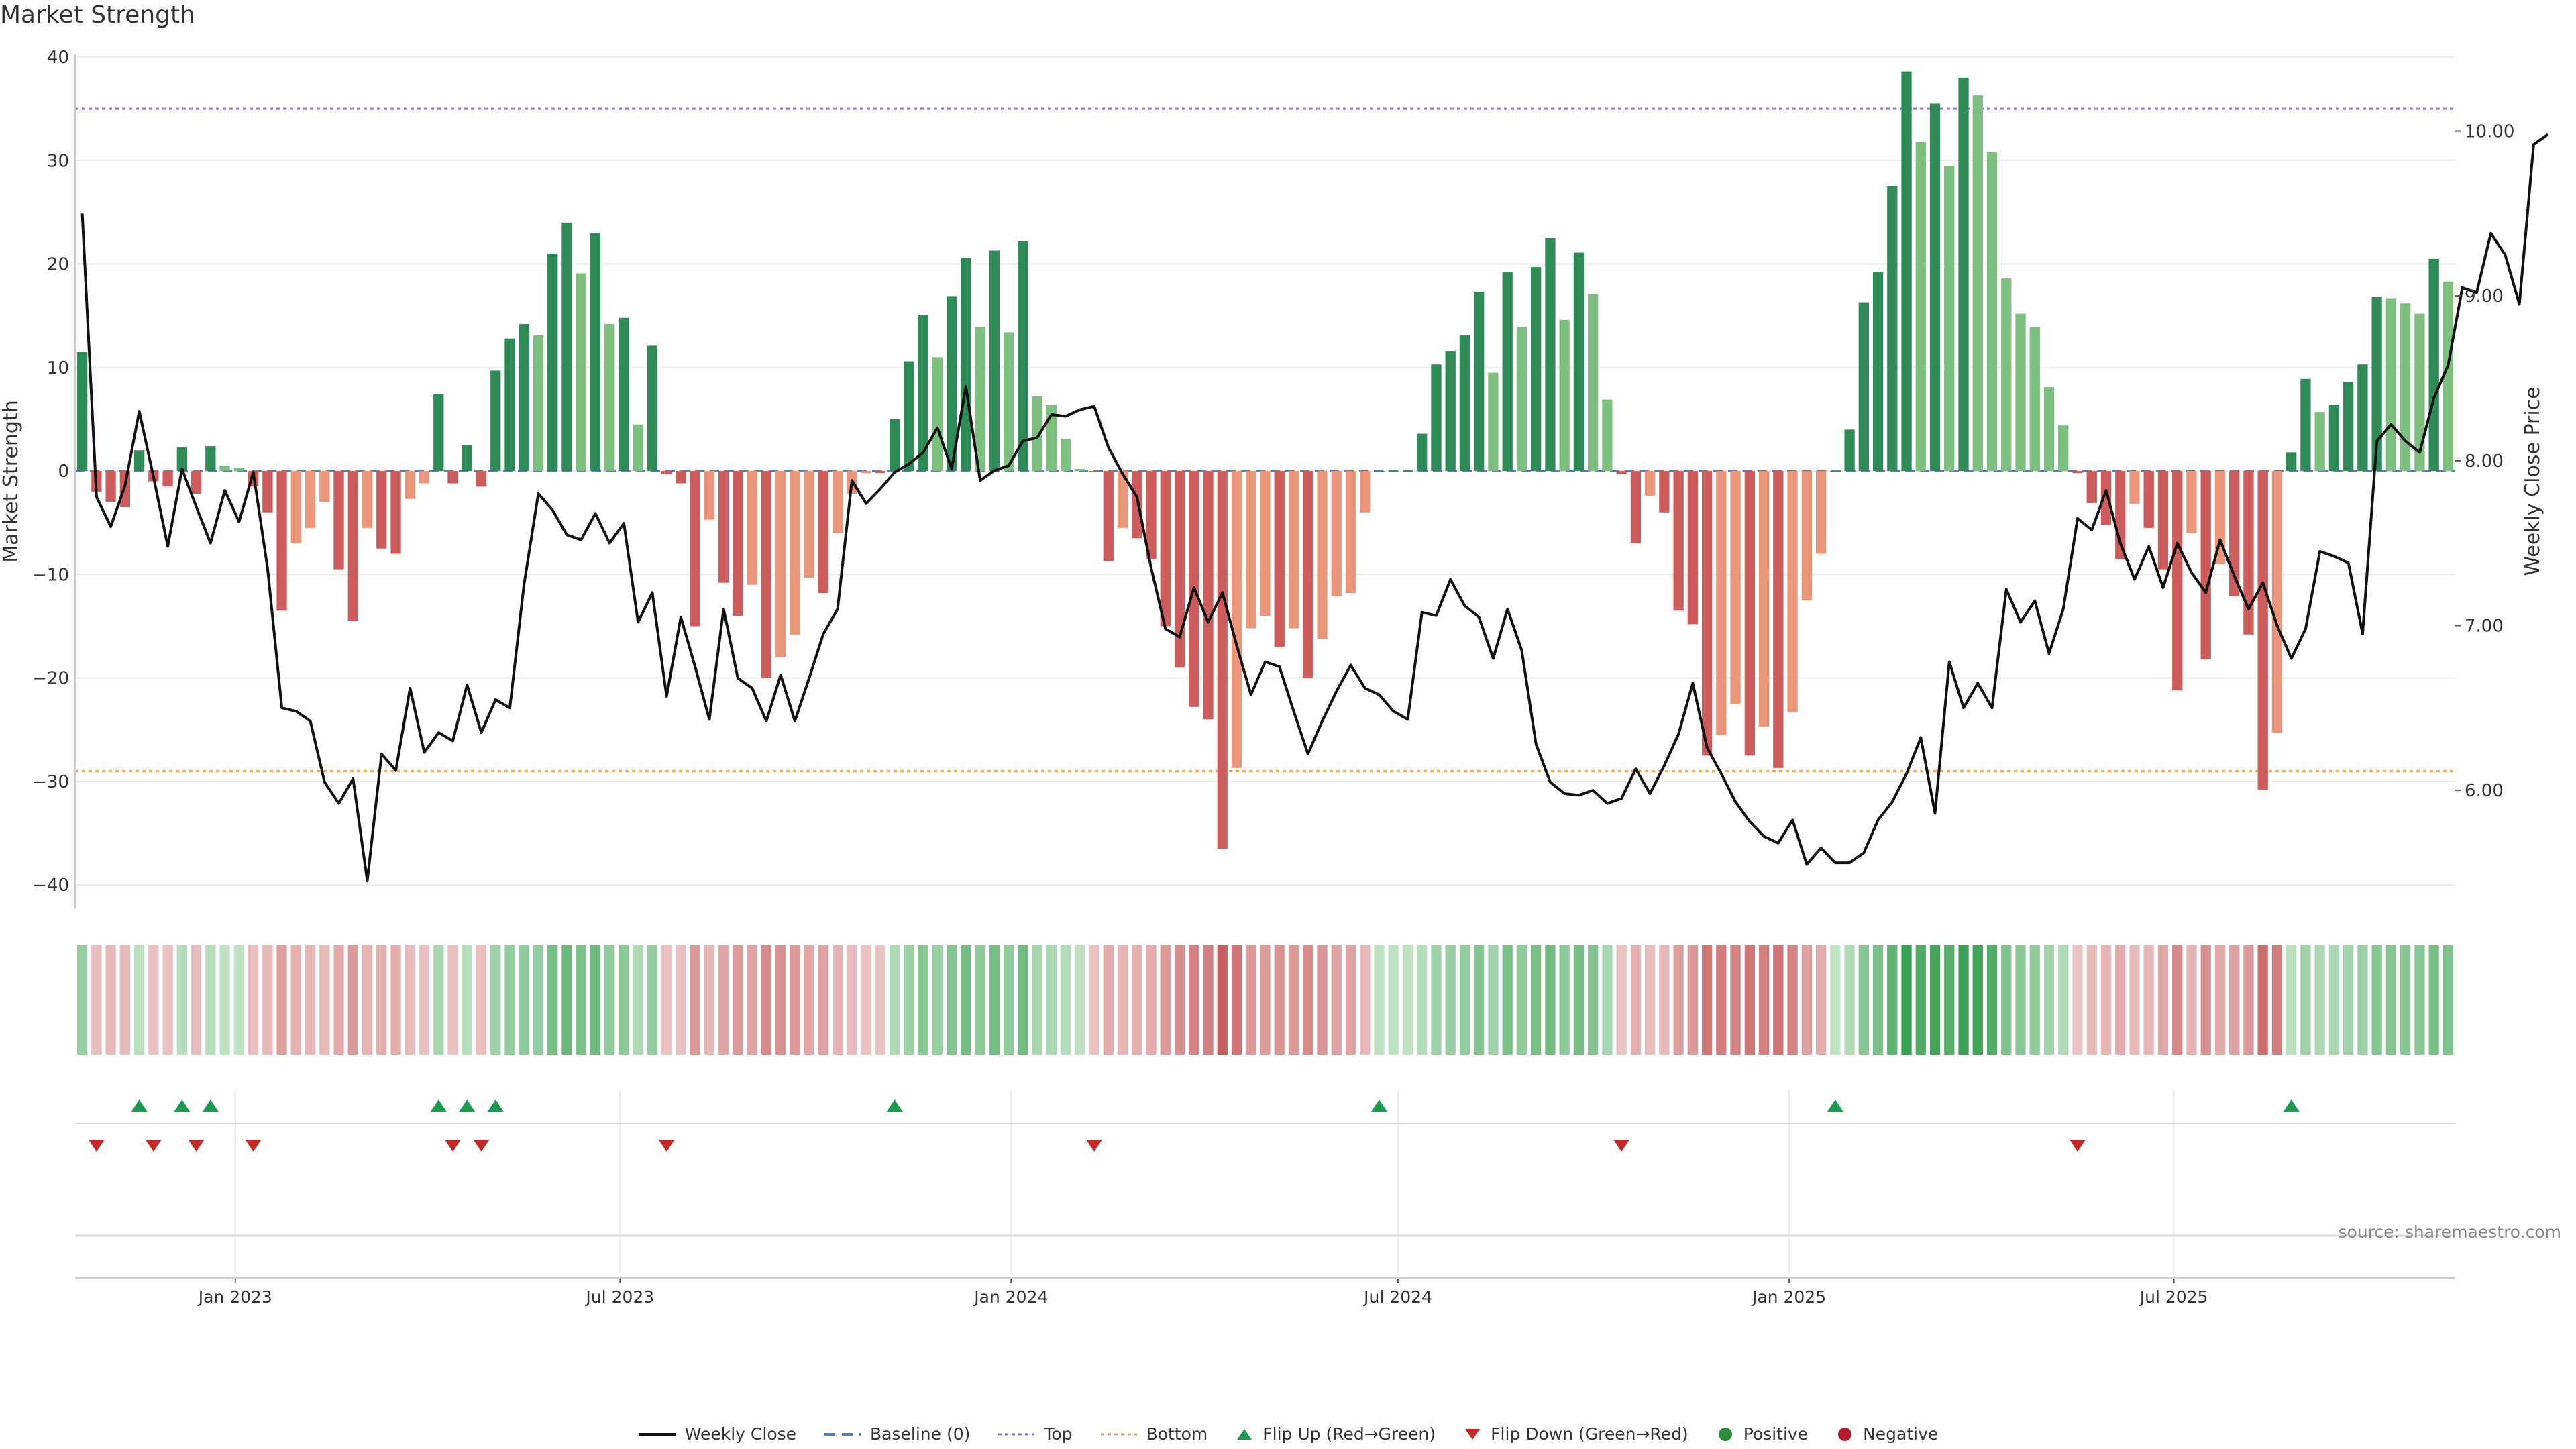 The height and width of the screenshot is (1449, 2576). What do you see at coordinates (58, 161) in the screenshot?
I see `y-tick-label: 30` at bounding box center [58, 161].